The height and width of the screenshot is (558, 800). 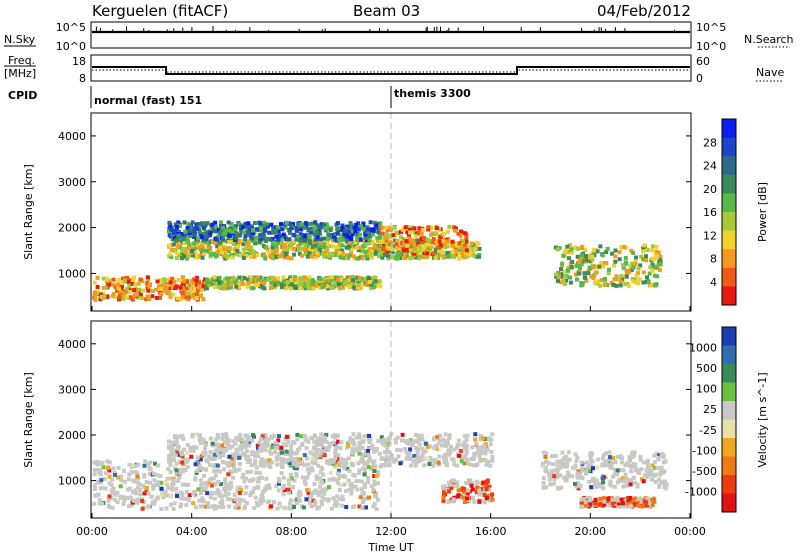 What do you see at coordinates (72, 389) in the screenshot?
I see `y-tick-label: 3000` at bounding box center [72, 389].